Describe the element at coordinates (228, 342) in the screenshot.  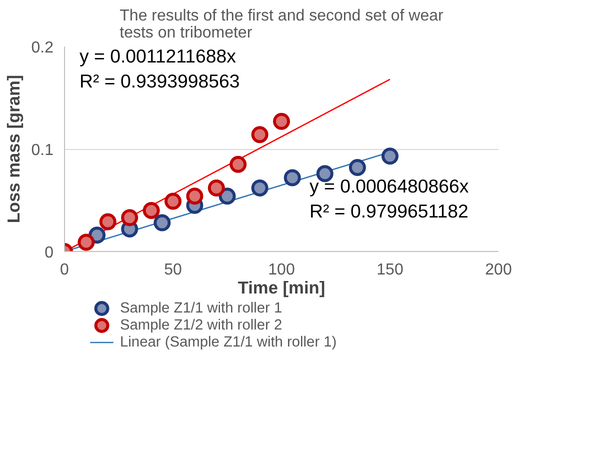
I see `legend-label: Linear (Sample Z1/1 with roller 1)` at that location.